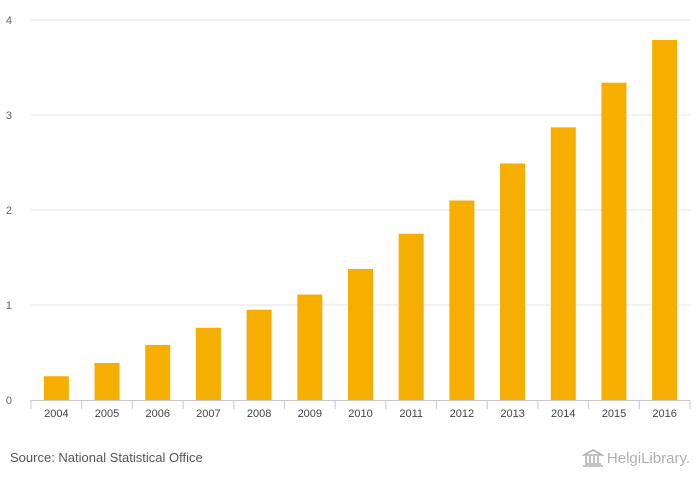  Describe the element at coordinates (158, 372) in the screenshot. I see `bar-2006` at that location.